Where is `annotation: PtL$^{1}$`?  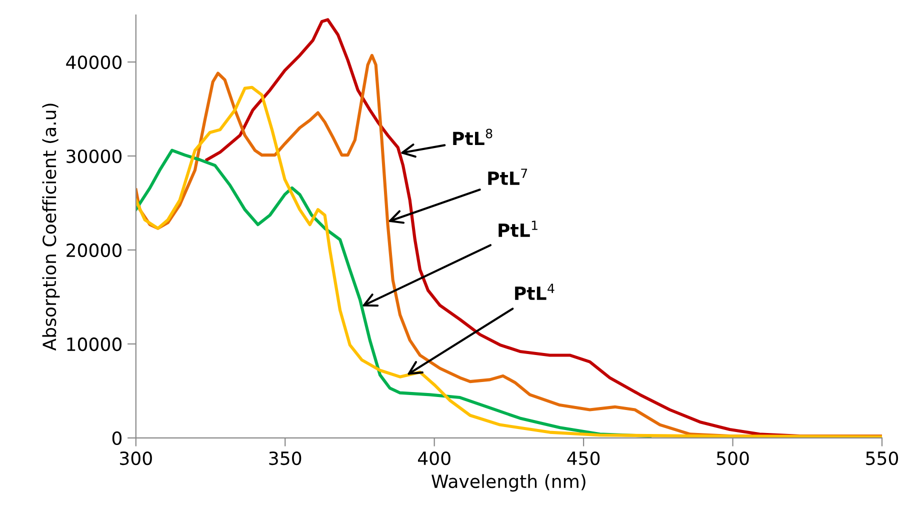 annotation: PtL$^{1}$ is located at coordinates (518, 228).